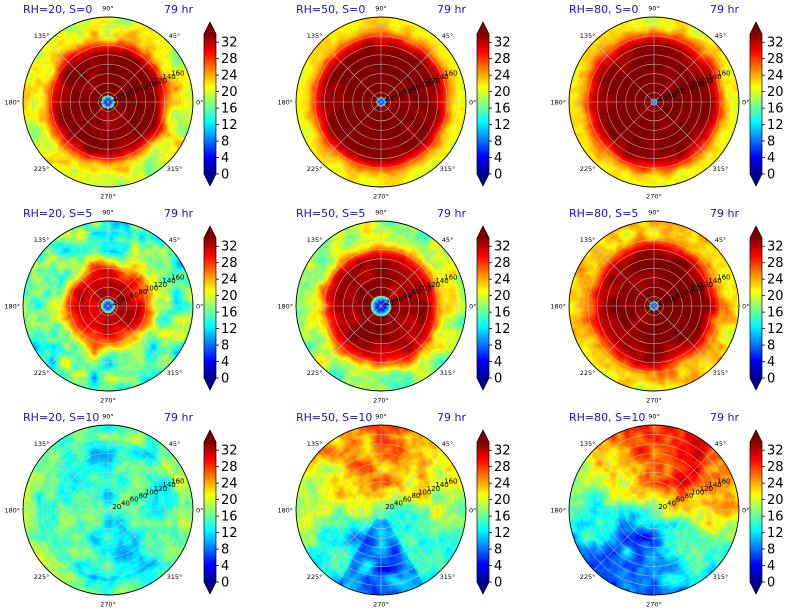 This screenshot has height=612, width=785. I want to click on panel-title: RH=80, S=5, so click(603, 213).